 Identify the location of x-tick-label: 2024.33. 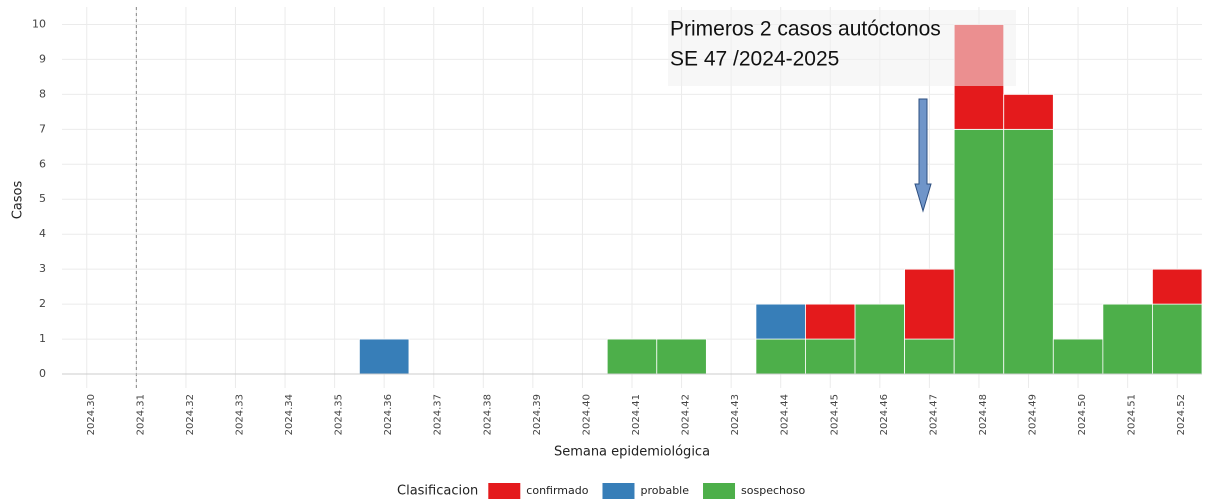
(239, 414).